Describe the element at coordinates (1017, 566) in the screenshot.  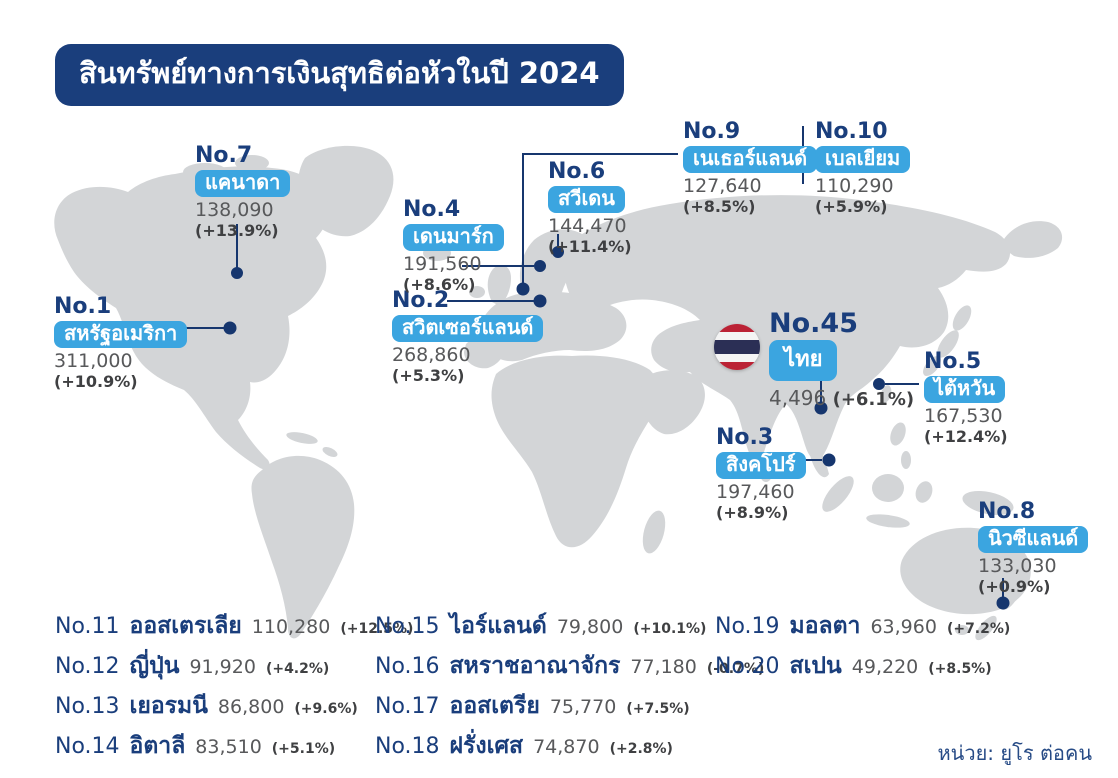
I see `value-label: 133,030` at that location.